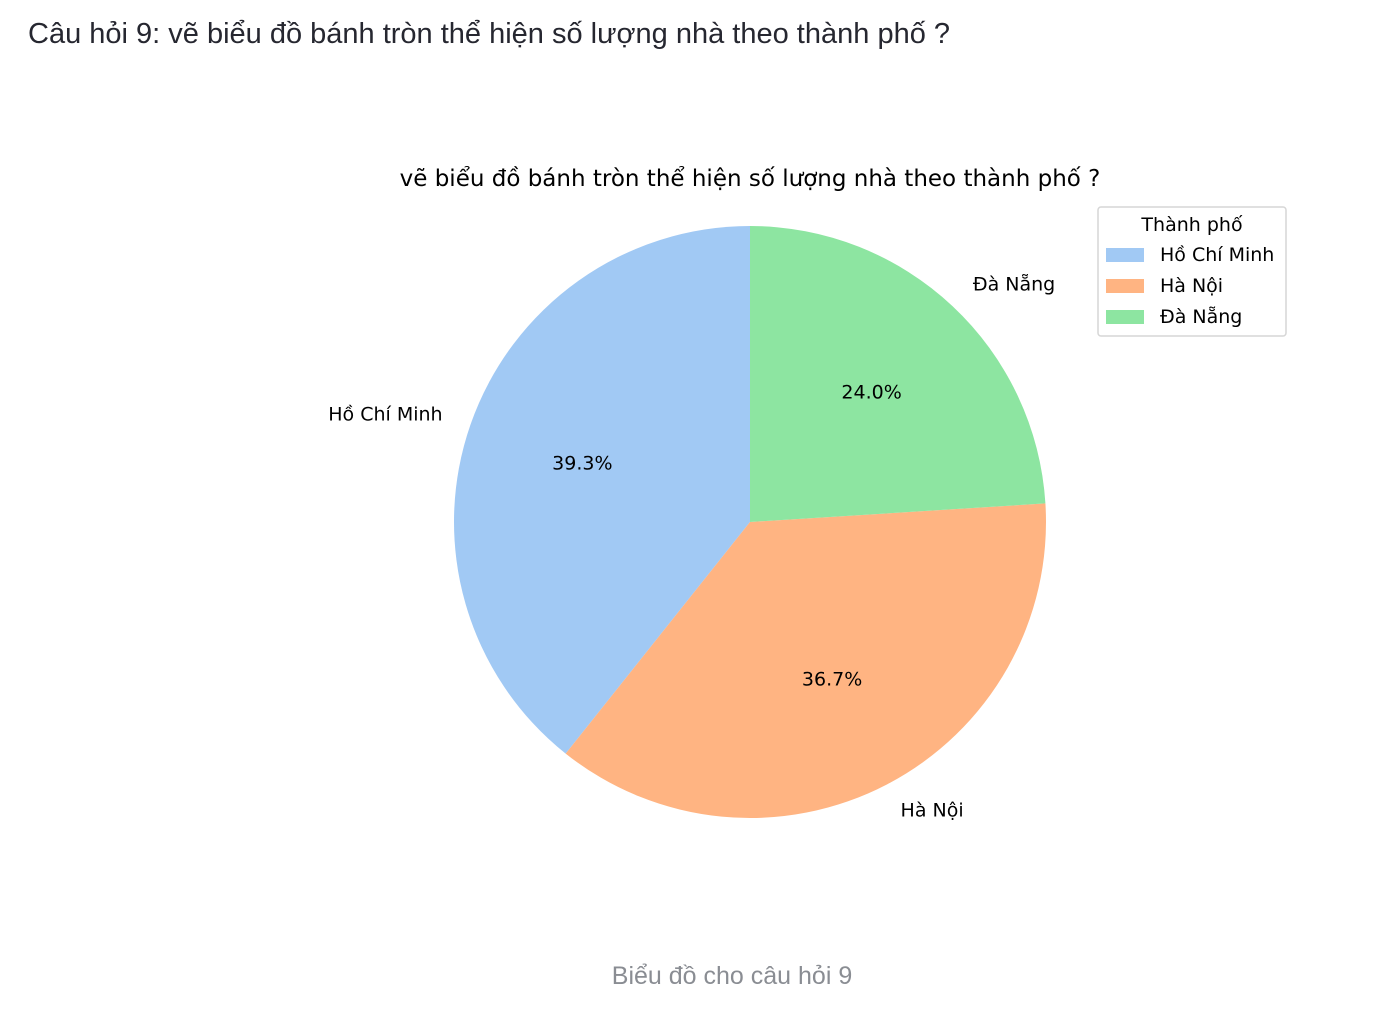  What do you see at coordinates (602, 490) in the screenshot?
I see `pie-slice-ho-chi-minh` at bounding box center [602, 490].